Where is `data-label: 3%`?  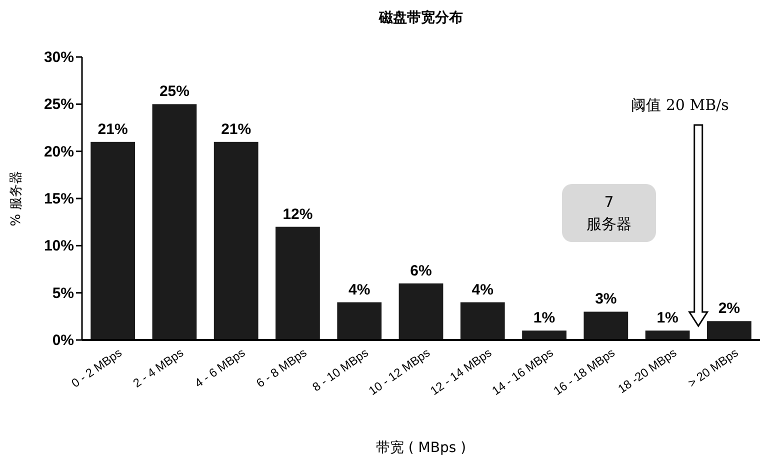 data-label: 3% is located at coordinates (606, 299).